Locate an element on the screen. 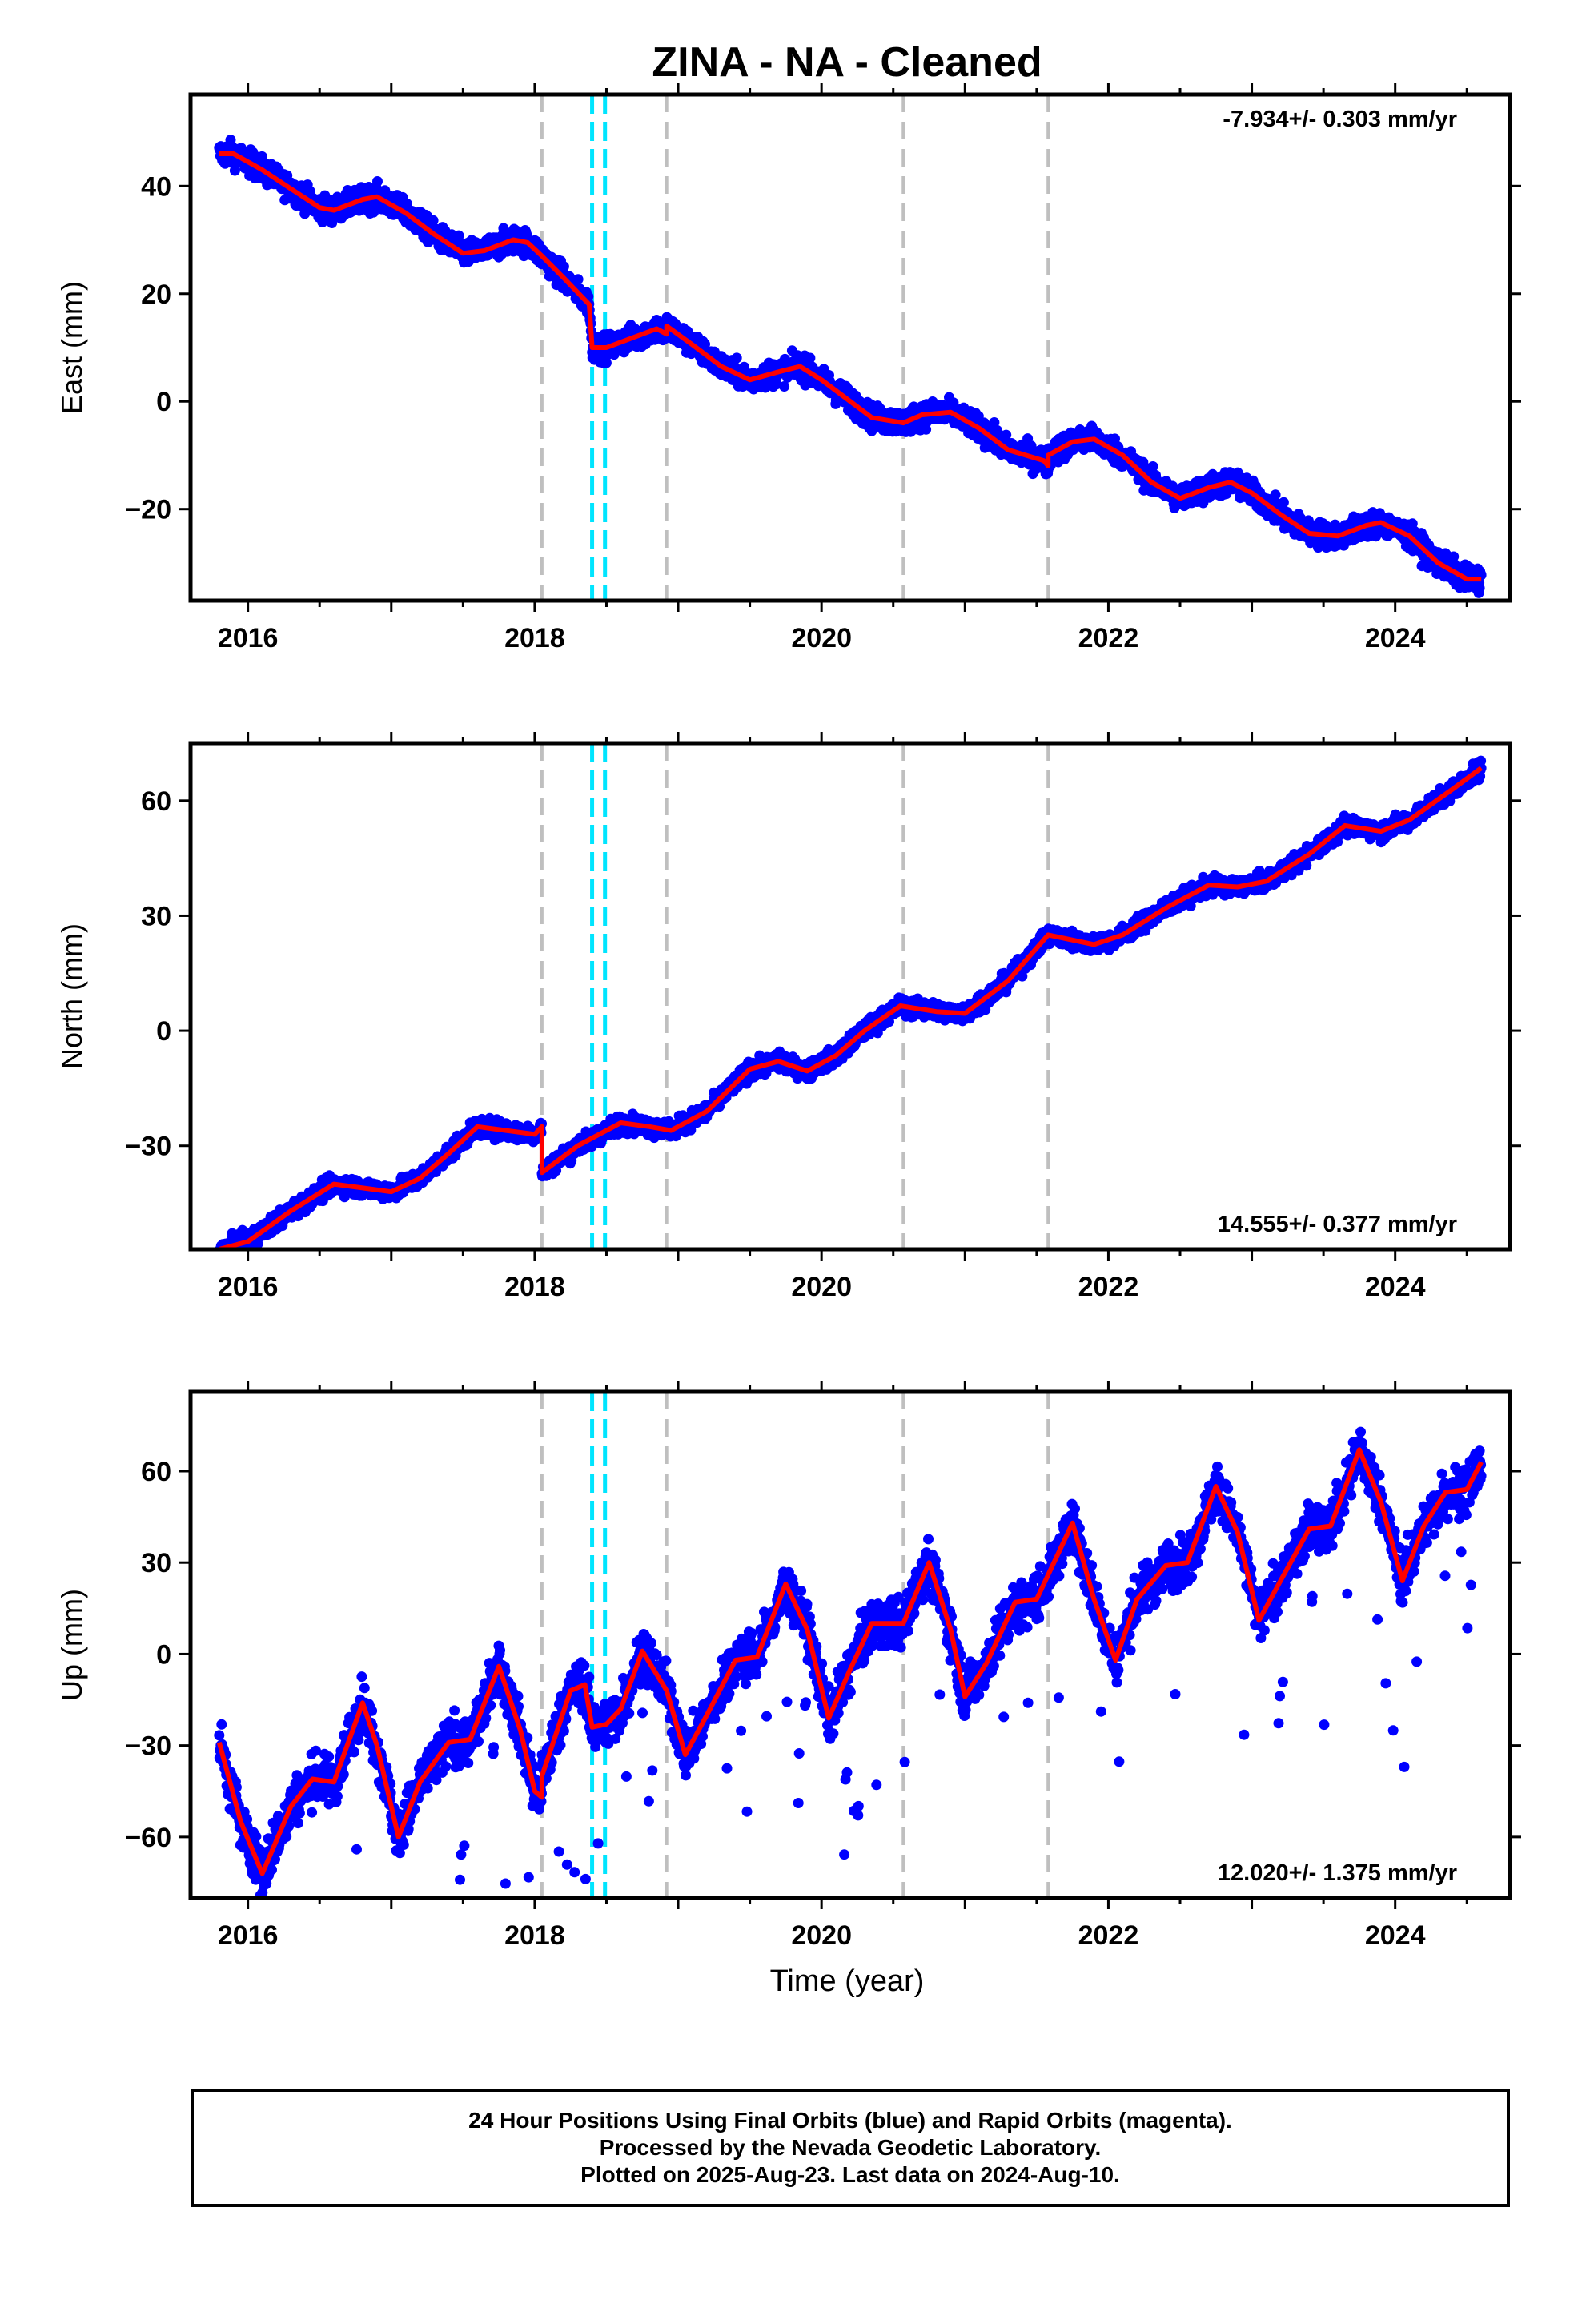 The image size is (1582, 2324). y-axis-label: East (mm) is located at coordinates (71, 347).